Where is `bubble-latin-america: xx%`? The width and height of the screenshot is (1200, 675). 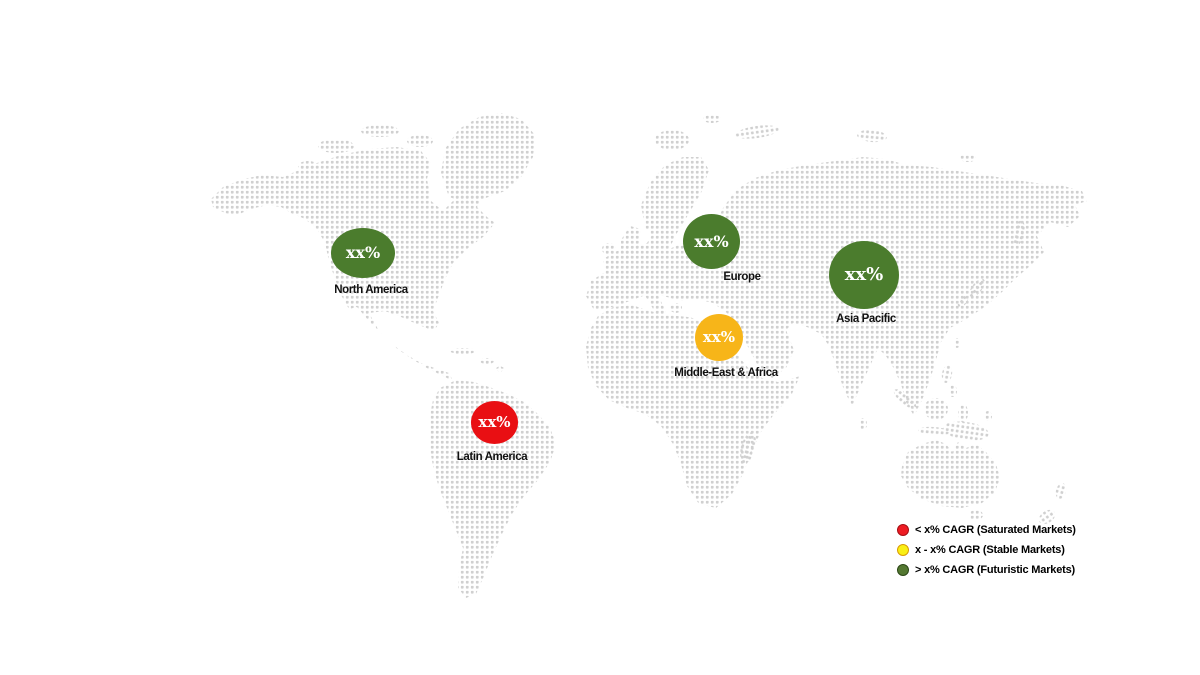
bubble-latin-america: xx% is located at coordinates (494, 422).